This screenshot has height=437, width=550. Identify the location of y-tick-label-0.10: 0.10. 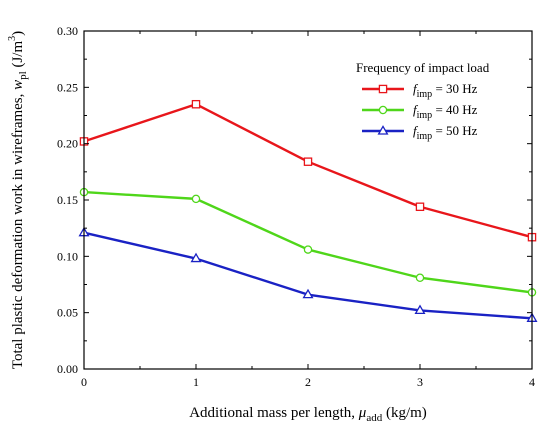
(67, 256).